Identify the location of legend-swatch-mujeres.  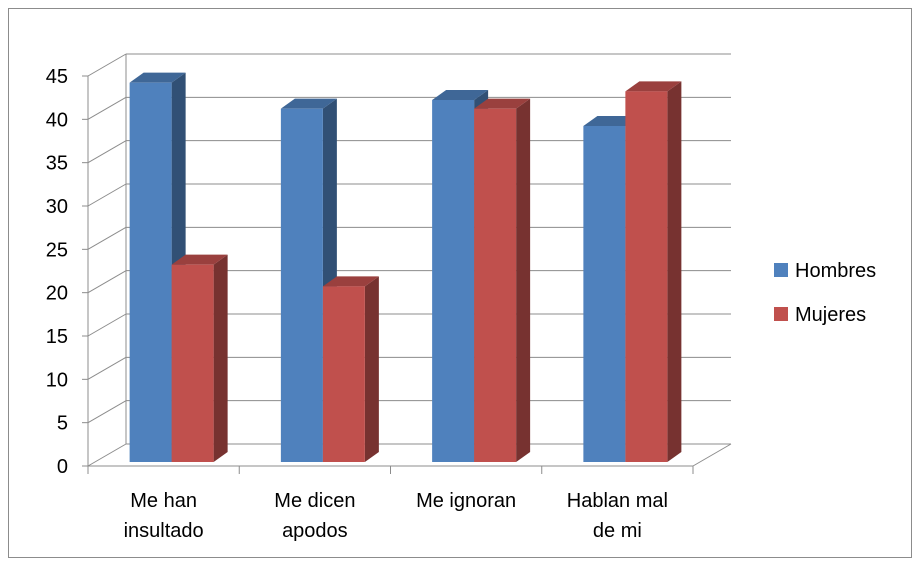
(781, 314).